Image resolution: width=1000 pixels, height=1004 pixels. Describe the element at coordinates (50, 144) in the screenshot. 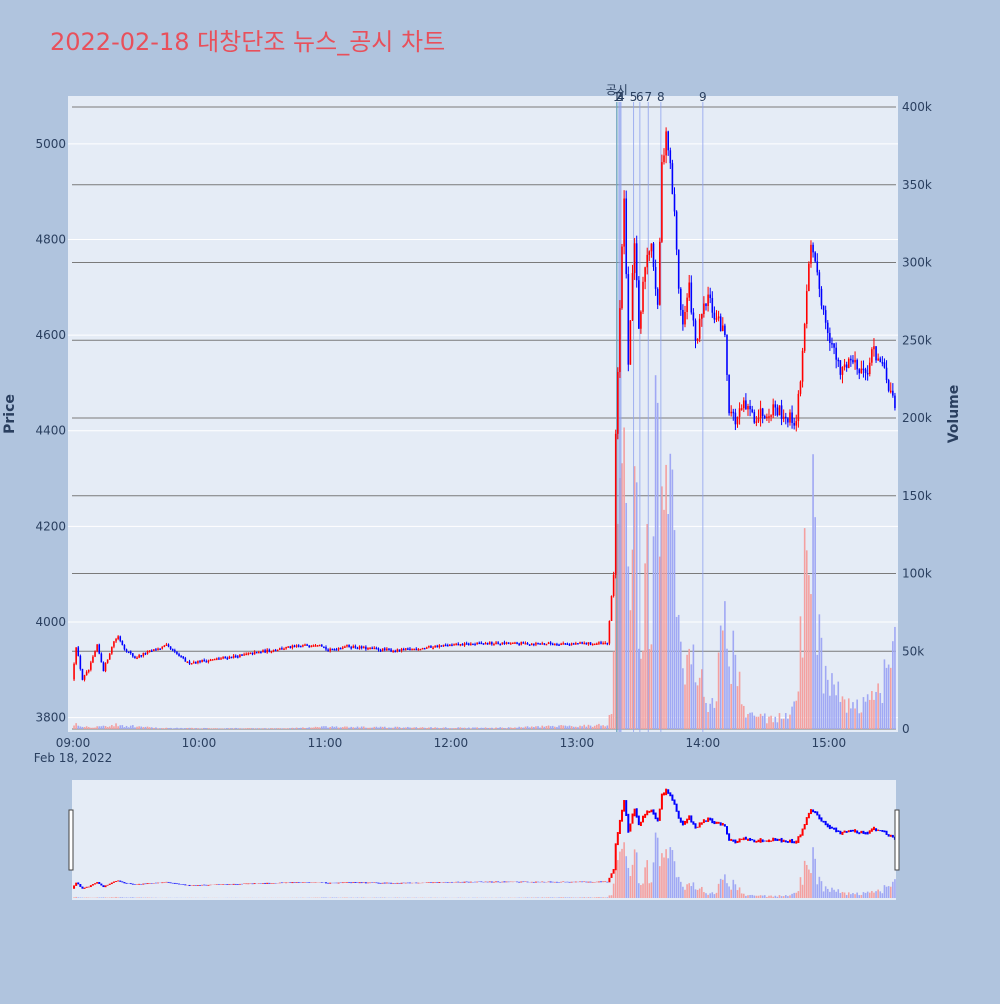

I see `price-tick-label: 5000` at that location.